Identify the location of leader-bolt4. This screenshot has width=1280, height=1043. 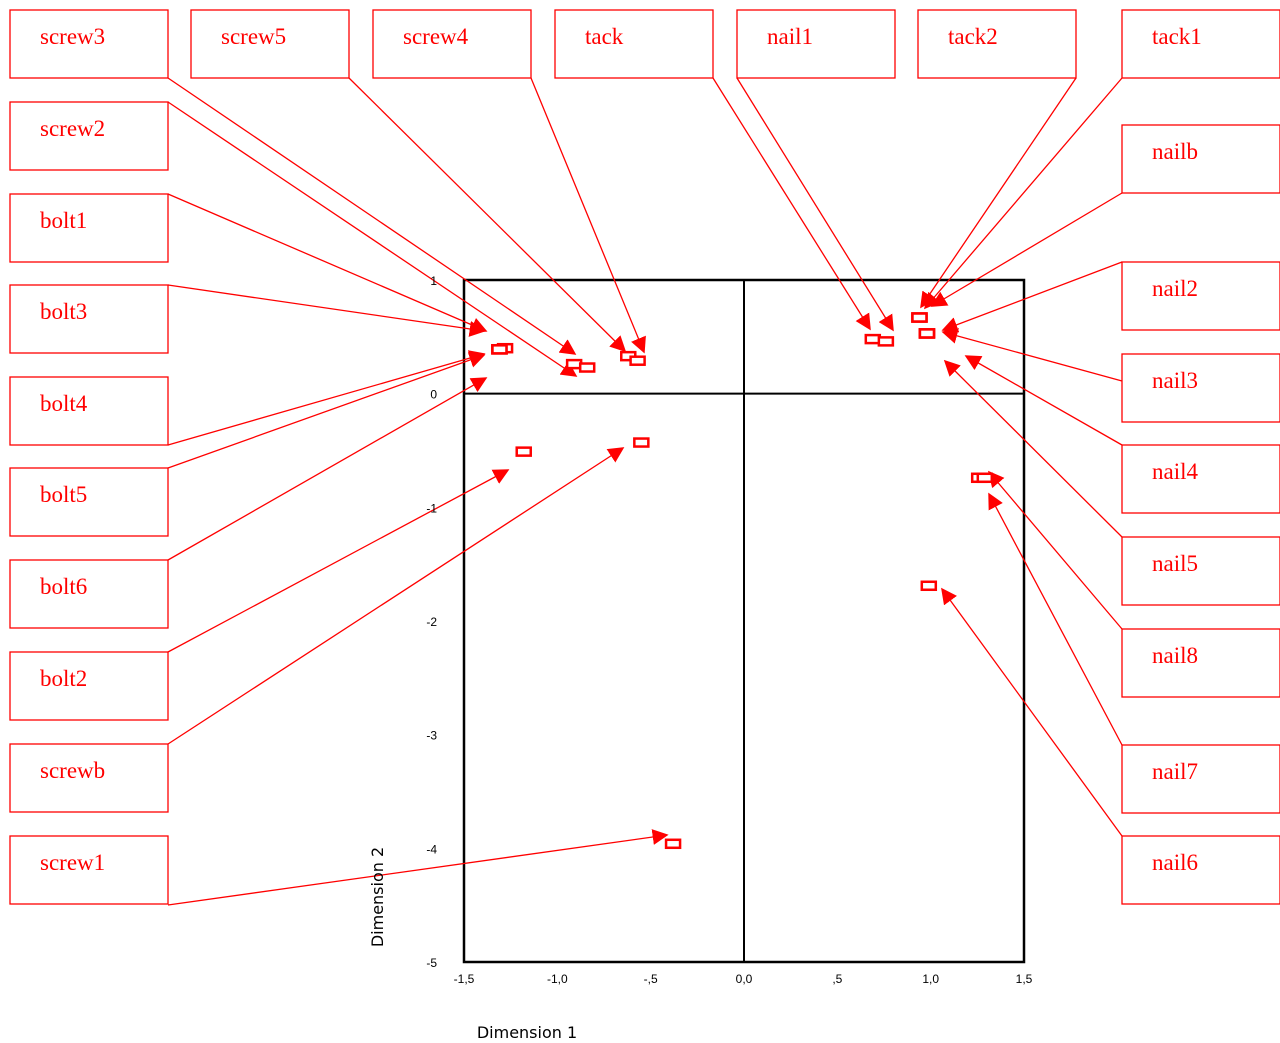
(326, 398).